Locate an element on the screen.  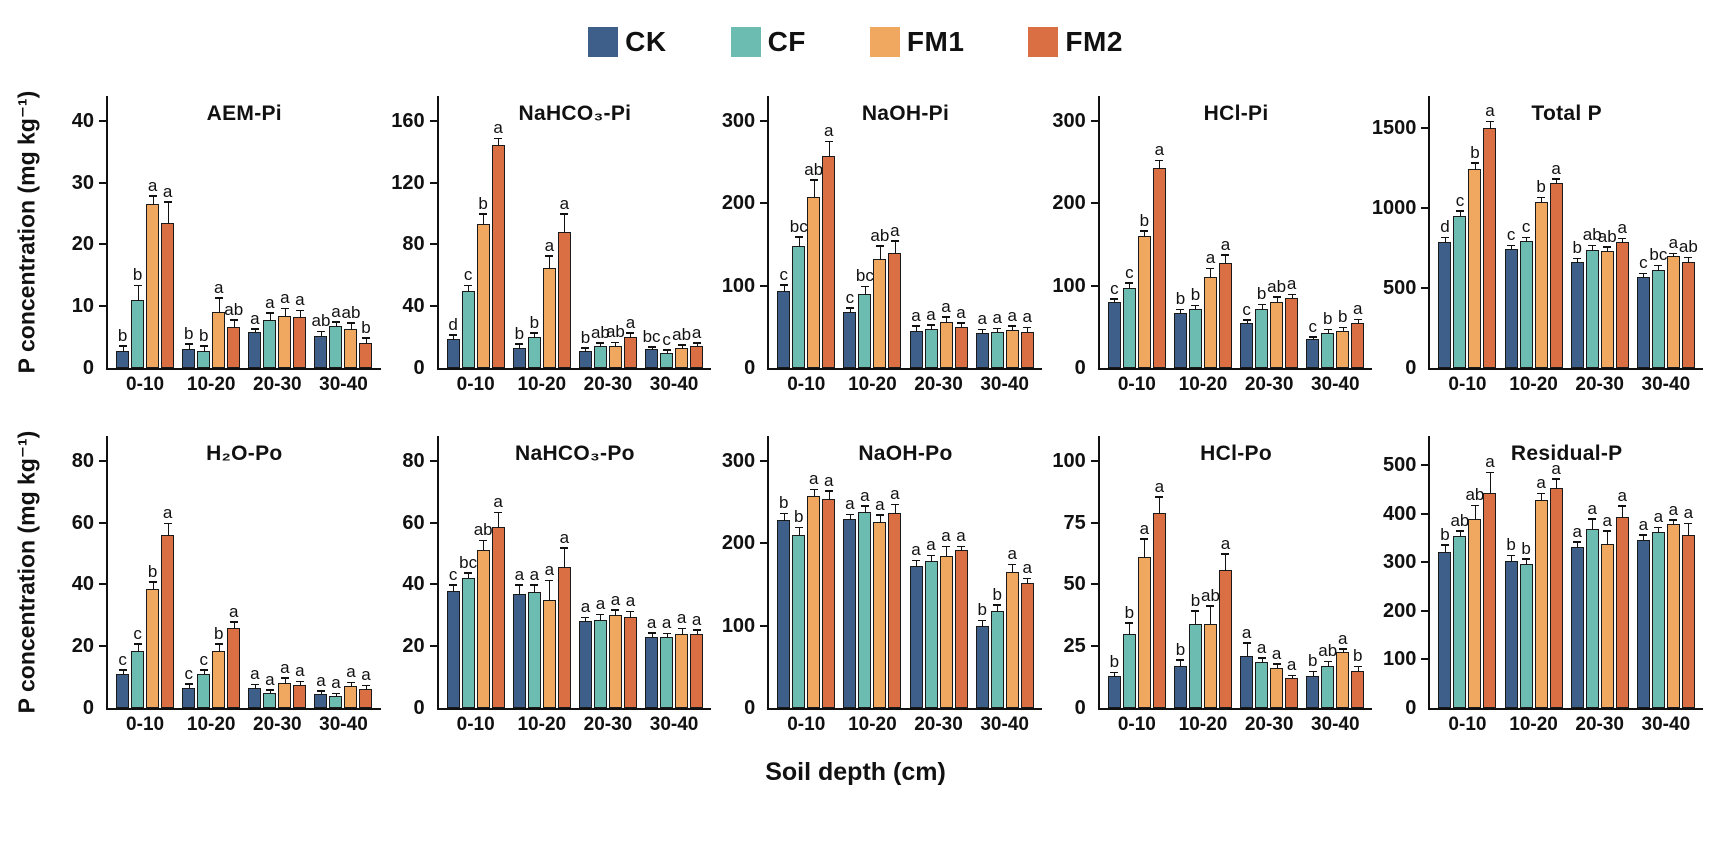
barwrap-ck-10-20: b is located at coordinates (1180, 232).